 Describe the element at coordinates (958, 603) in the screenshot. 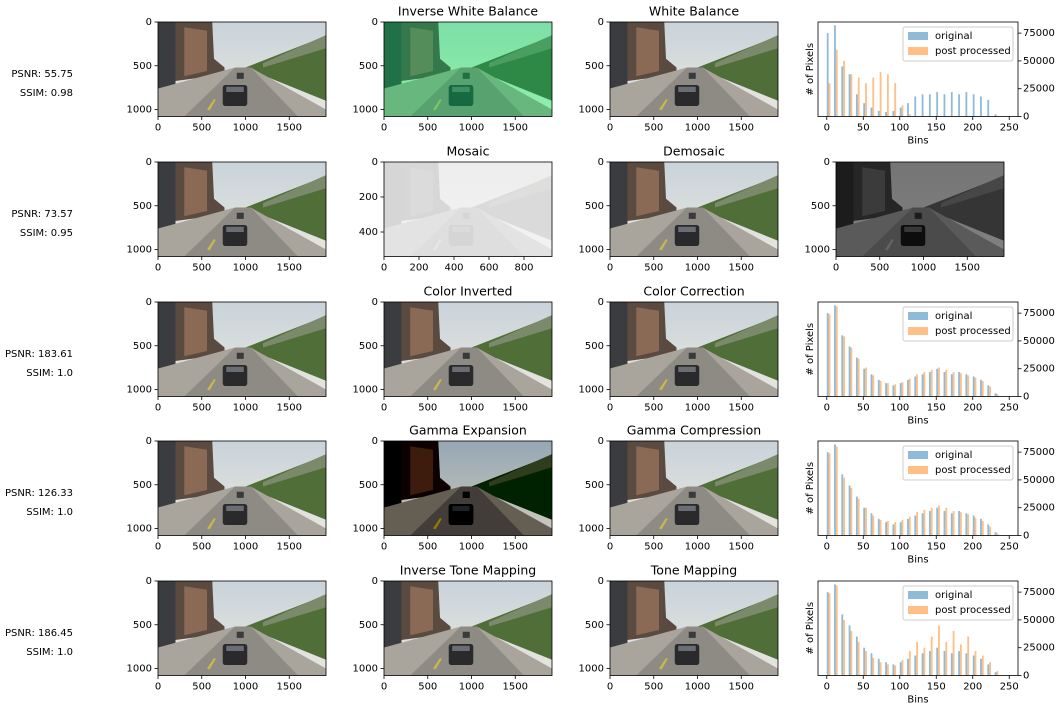

I see `legend-box` at that location.